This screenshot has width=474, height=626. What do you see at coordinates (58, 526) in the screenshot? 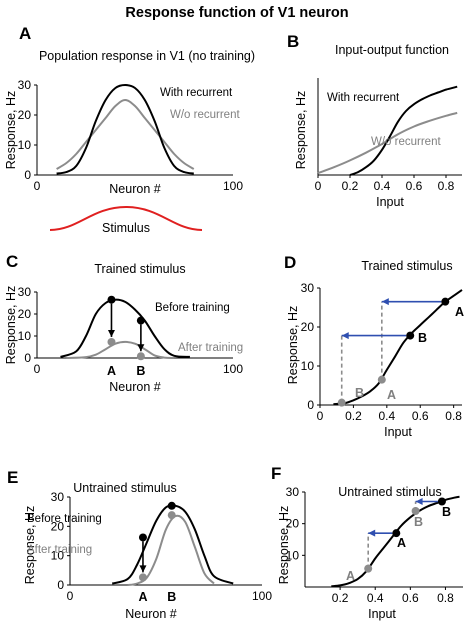
I see `panel-e-y-tick-label: 20` at bounding box center [58, 526].